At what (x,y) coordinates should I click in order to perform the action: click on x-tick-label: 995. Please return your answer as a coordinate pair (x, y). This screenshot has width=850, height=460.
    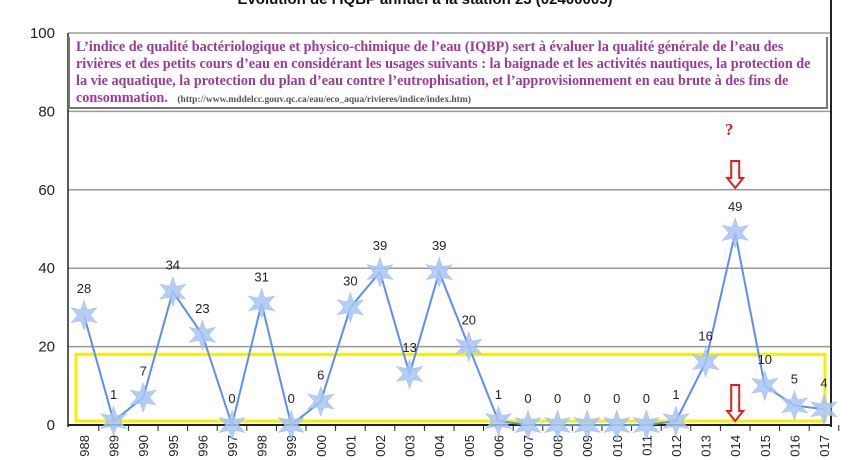
    Looking at the image, I should click on (173, 446).